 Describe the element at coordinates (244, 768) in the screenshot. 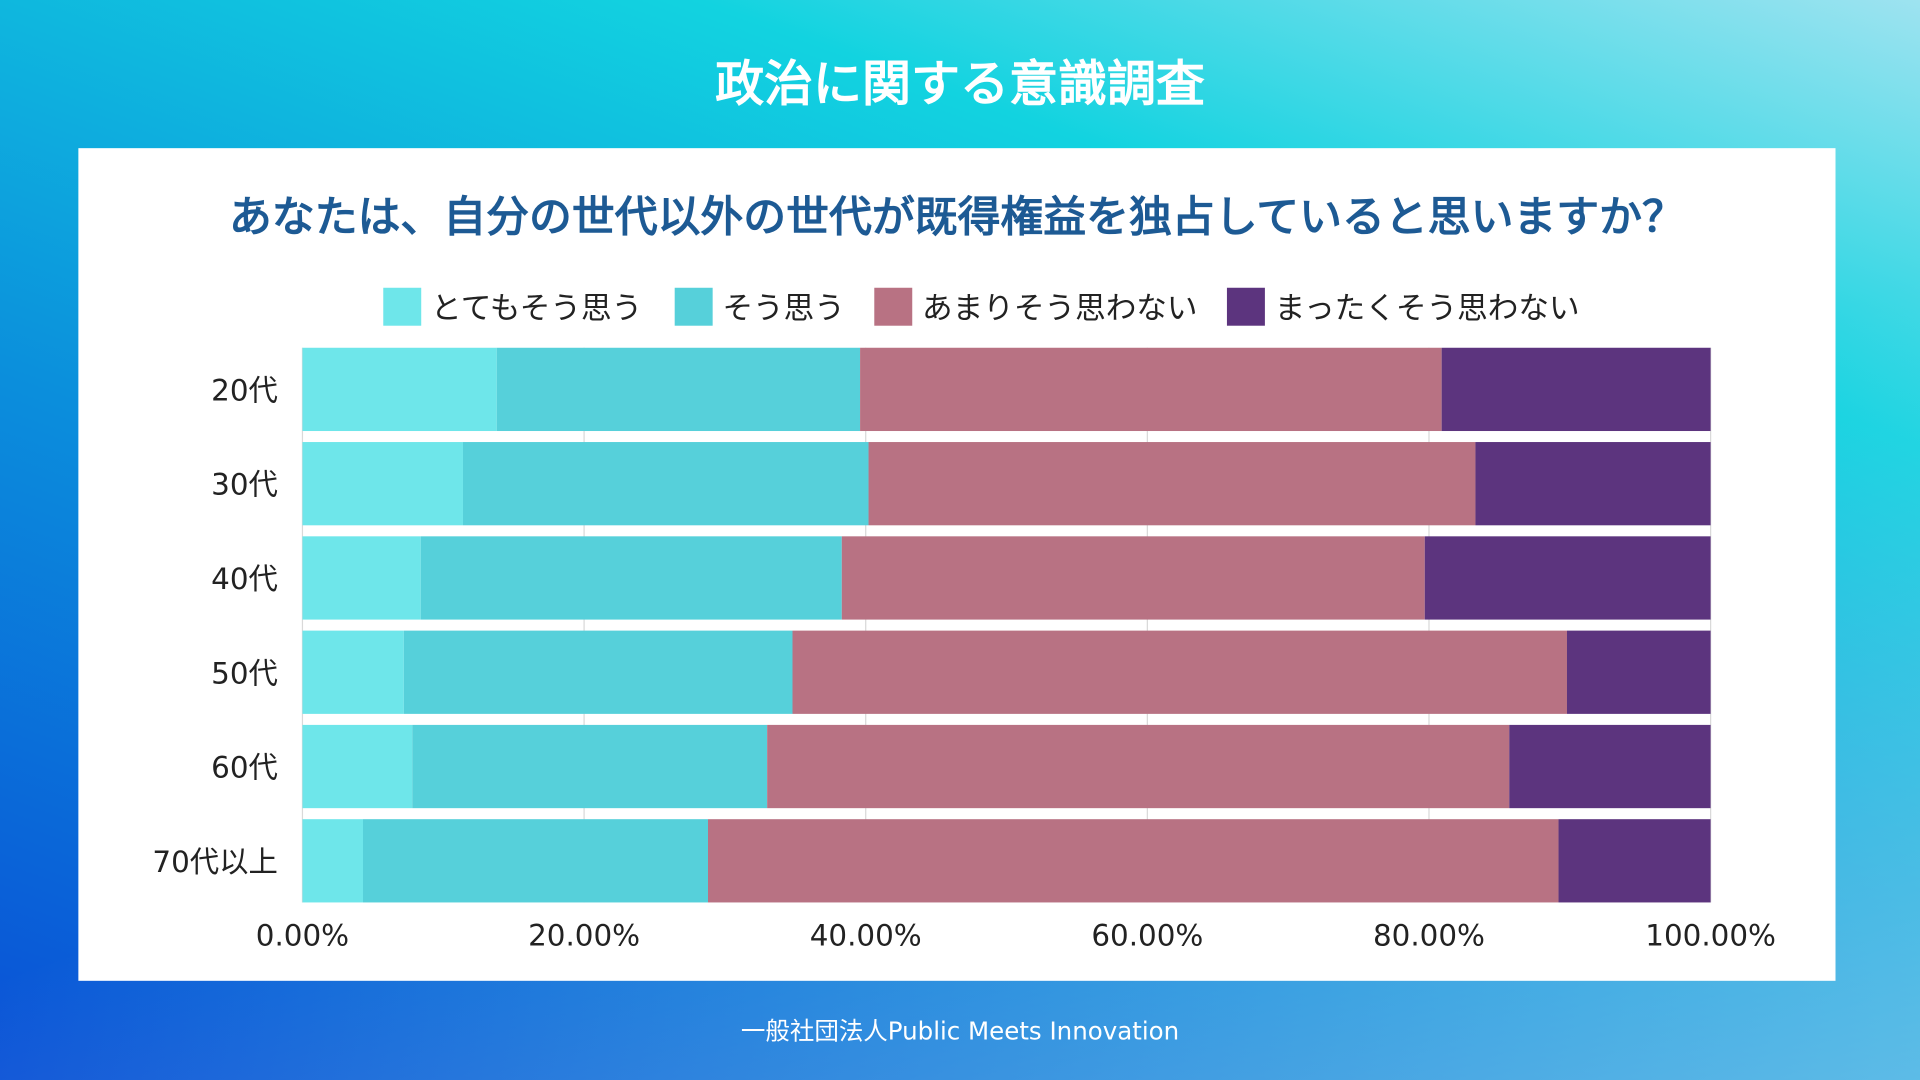

I see `category-label: 60代` at that location.